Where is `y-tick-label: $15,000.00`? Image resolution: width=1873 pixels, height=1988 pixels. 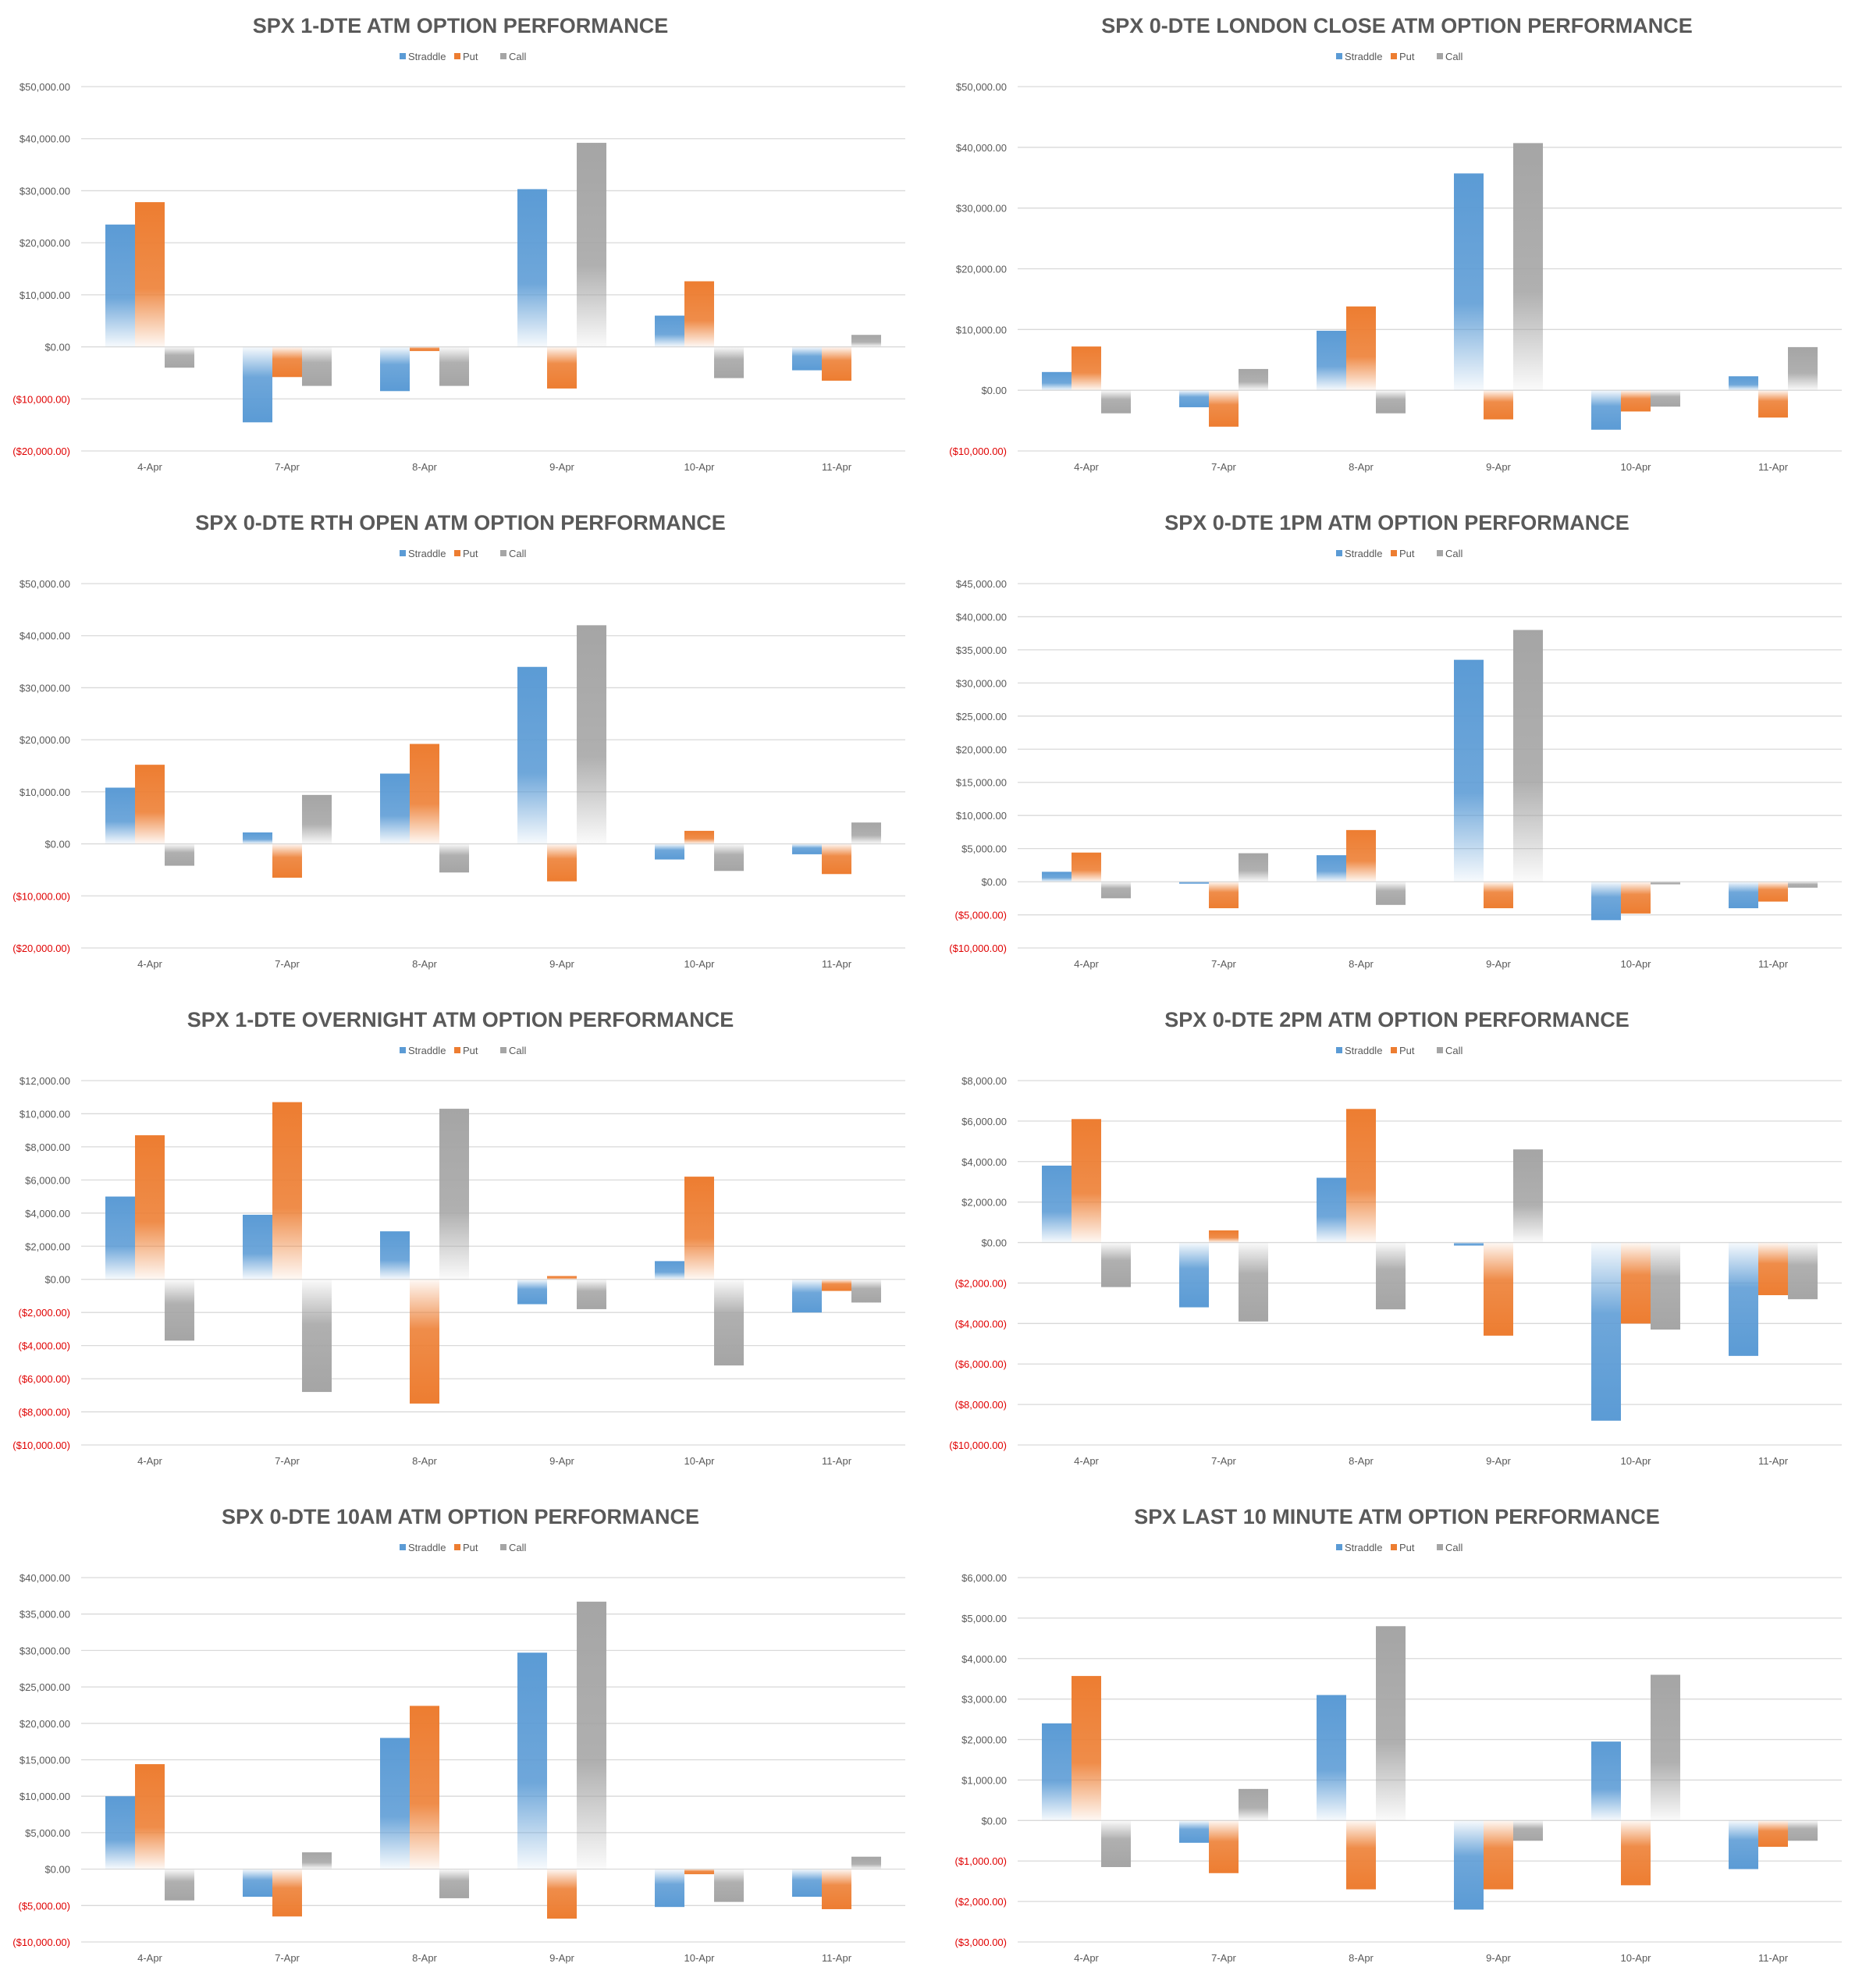 y-tick-label: $15,000.00 is located at coordinates (981, 783).